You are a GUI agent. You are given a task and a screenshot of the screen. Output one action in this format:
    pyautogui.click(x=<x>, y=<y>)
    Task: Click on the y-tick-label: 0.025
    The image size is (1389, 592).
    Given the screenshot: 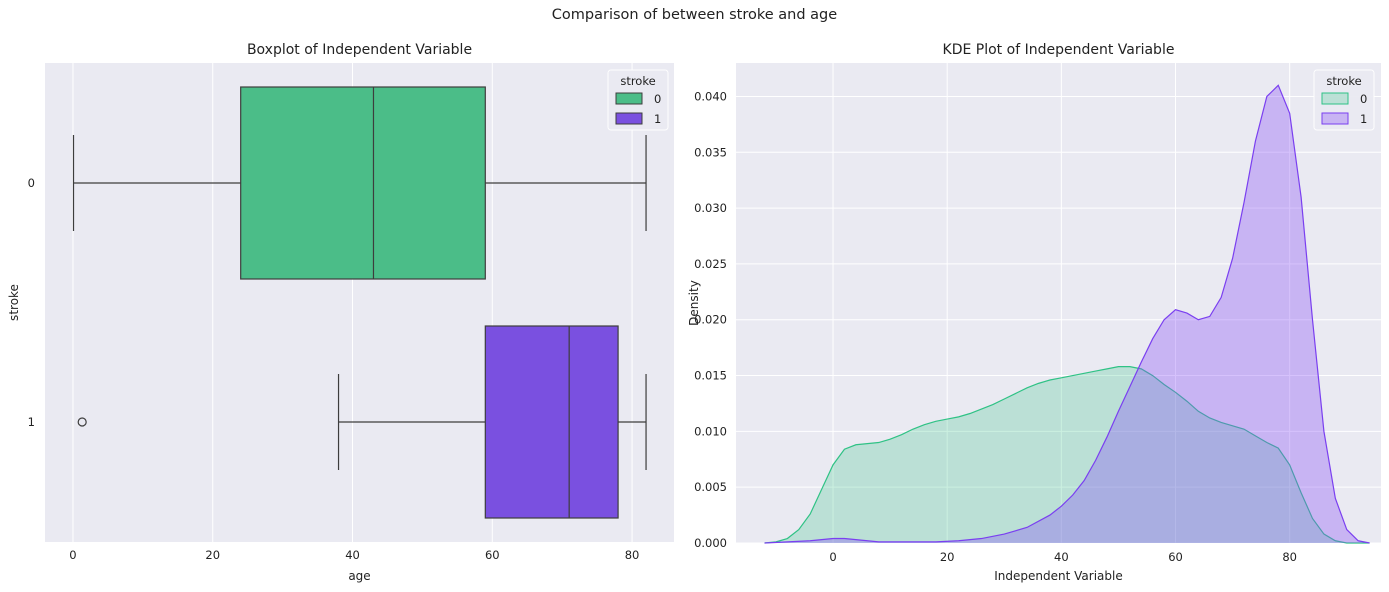 What is the action you would take?
    pyautogui.click(x=710, y=264)
    